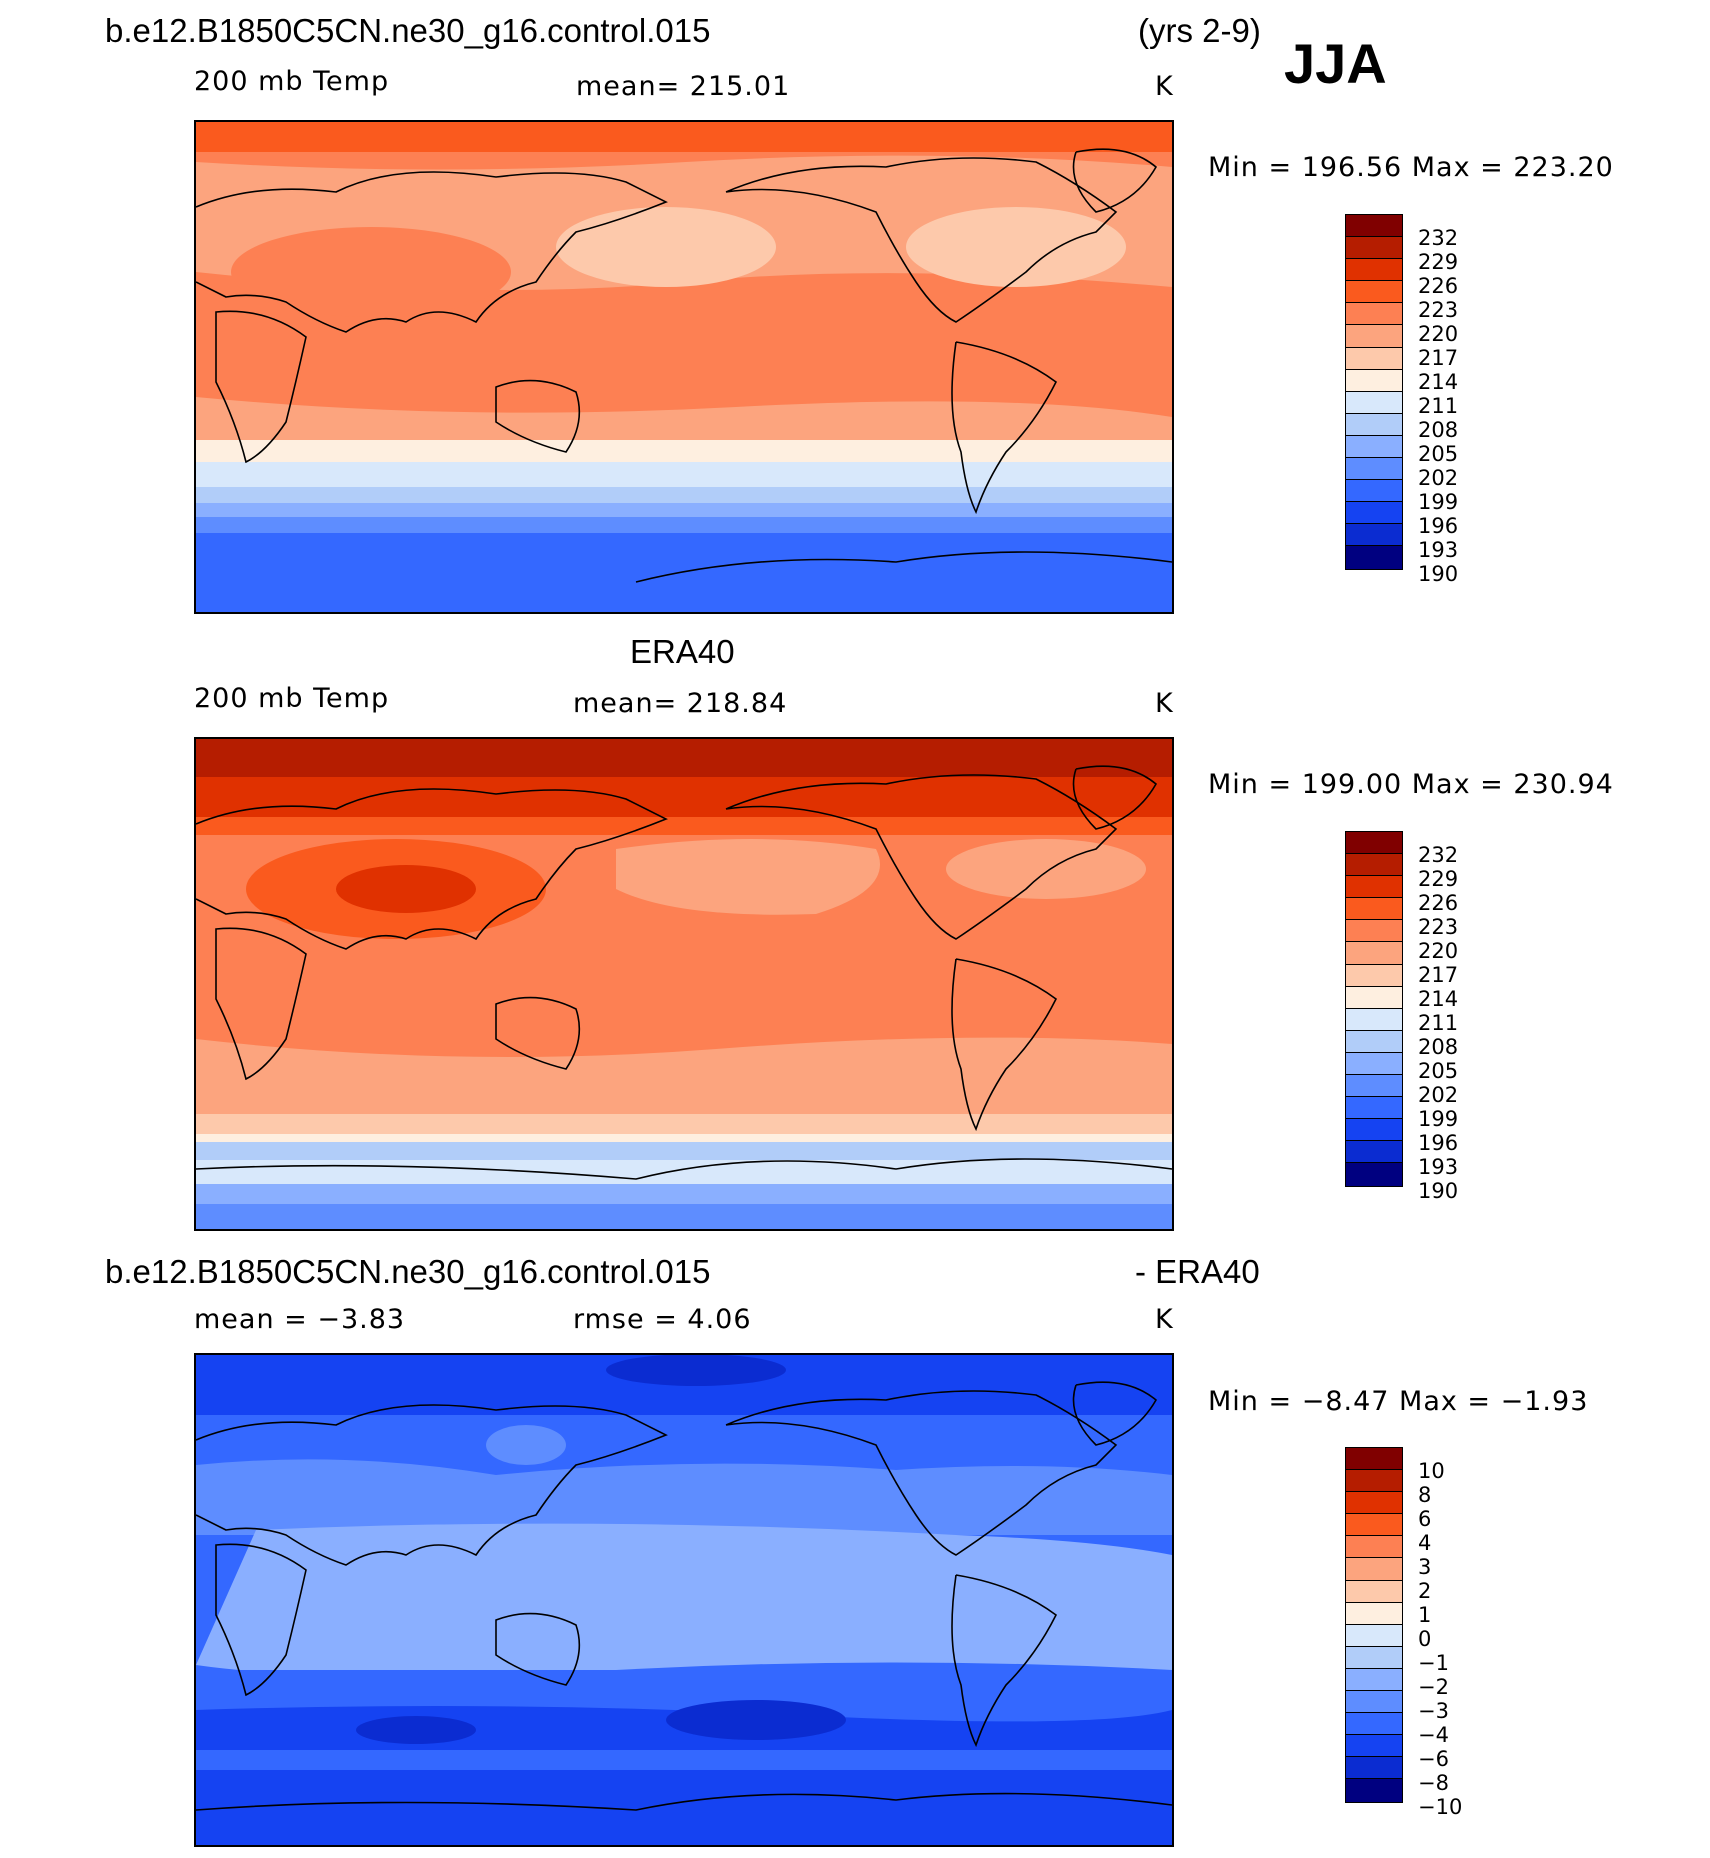 This screenshot has width=1710, height=1858. What do you see at coordinates (684, 137) in the screenshot?
I see `p1-band-arctic` at bounding box center [684, 137].